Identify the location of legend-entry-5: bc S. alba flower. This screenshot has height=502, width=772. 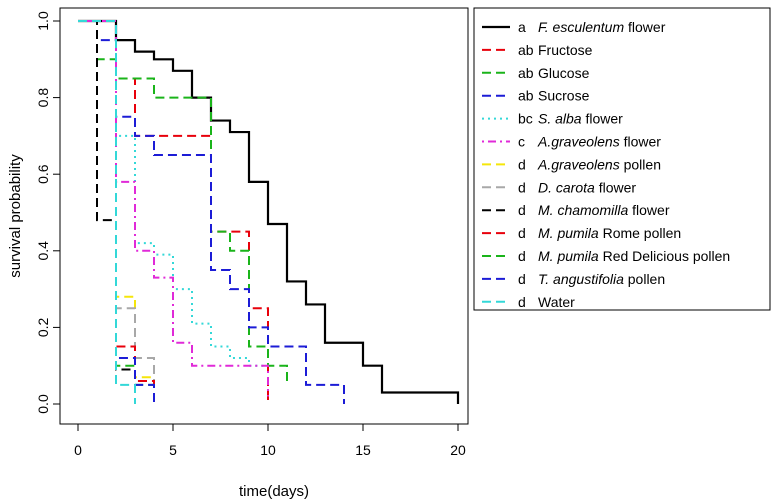
(570, 119).